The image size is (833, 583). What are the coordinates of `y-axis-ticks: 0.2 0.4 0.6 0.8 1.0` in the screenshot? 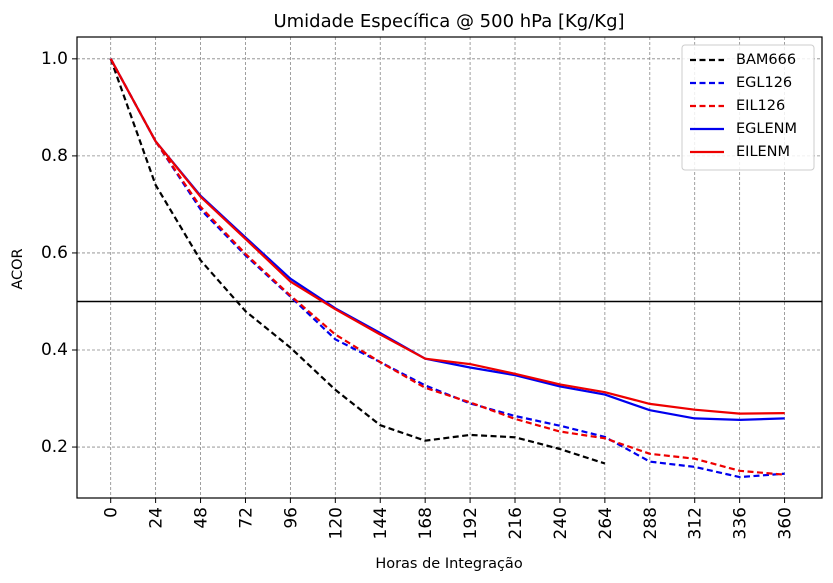 It's located at (59, 253).